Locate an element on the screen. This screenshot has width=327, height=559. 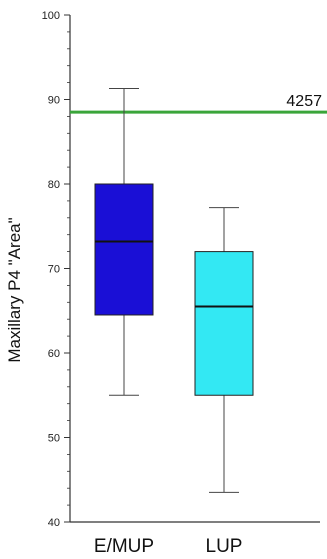
reference-line-label: 4257 is located at coordinates (304, 101).